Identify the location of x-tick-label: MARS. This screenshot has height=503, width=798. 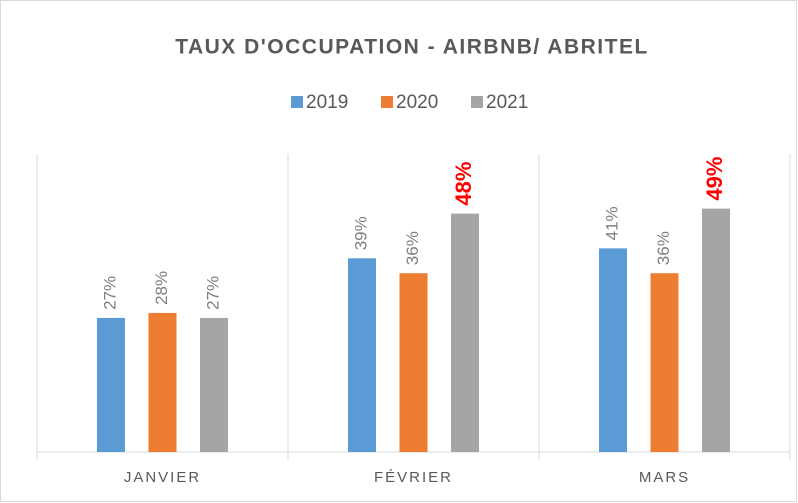
(664, 477).